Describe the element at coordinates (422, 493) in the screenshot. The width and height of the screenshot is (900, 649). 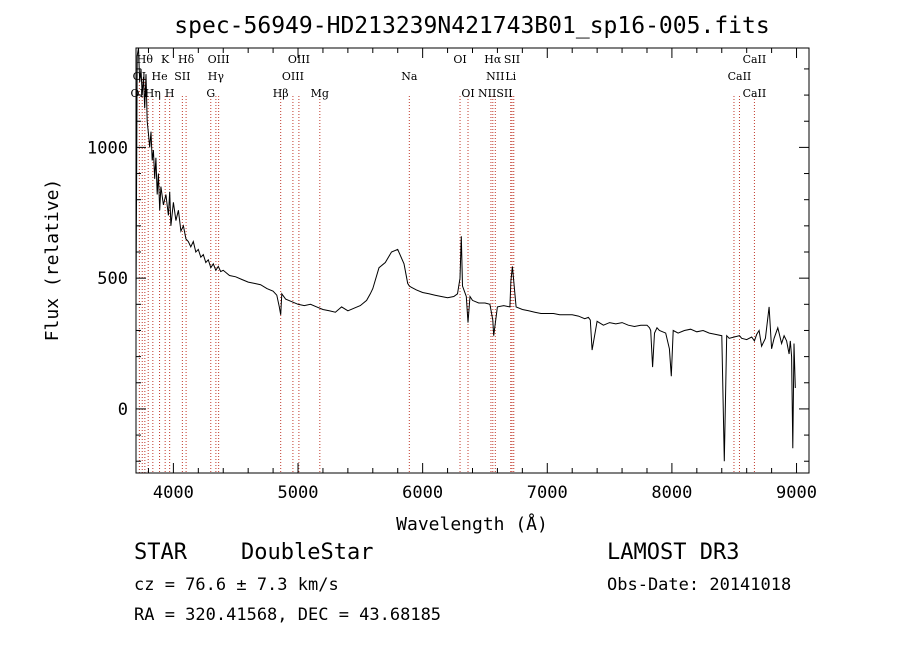
I see `x-tick-label: 6000` at that location.